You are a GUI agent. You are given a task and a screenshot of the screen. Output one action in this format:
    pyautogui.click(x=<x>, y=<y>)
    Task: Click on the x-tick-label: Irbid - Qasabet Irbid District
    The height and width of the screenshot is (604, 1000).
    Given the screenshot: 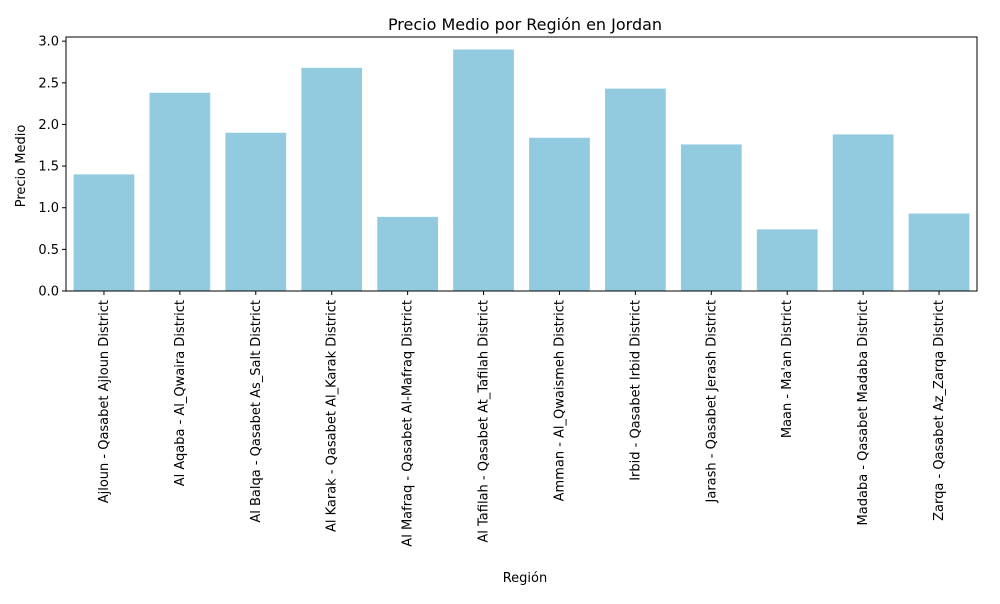 What is the action you would take?
    pyautogui.click(x=635, y=390)
    